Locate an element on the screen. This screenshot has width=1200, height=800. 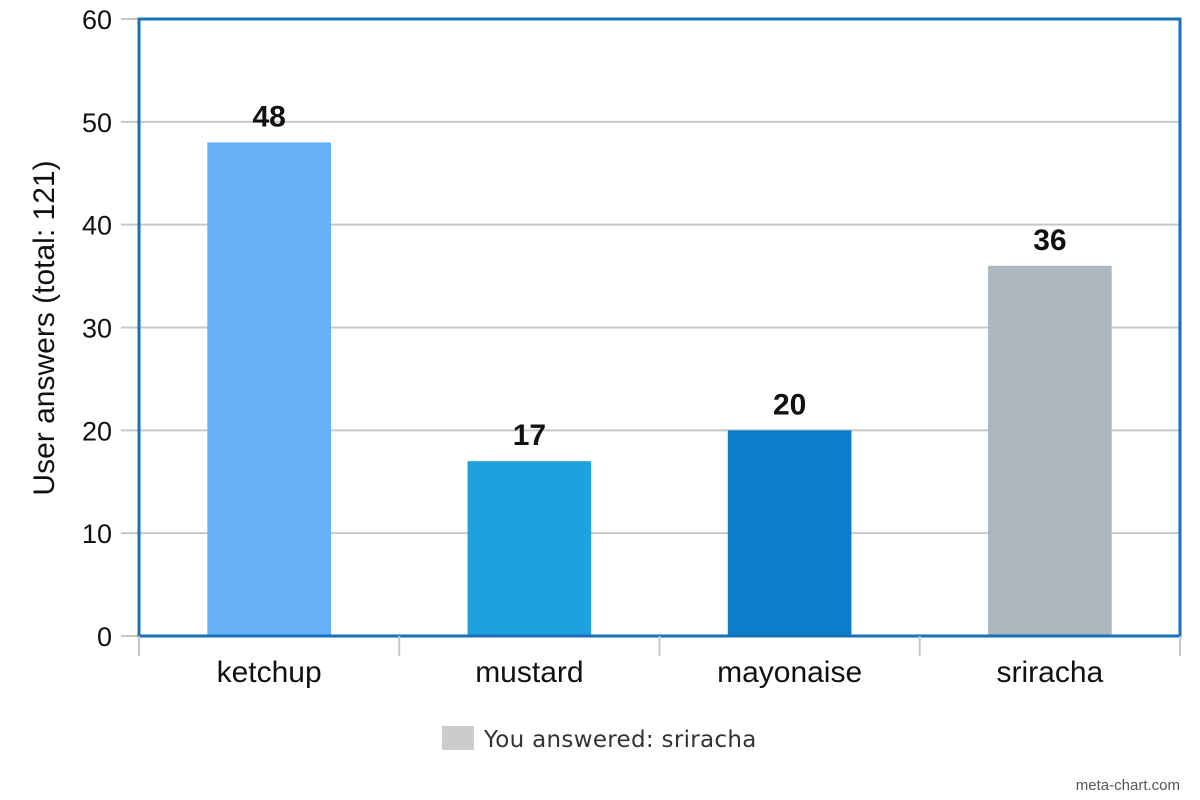
x-tick-label-mustard: mustard is located at coordinates (529, 672).